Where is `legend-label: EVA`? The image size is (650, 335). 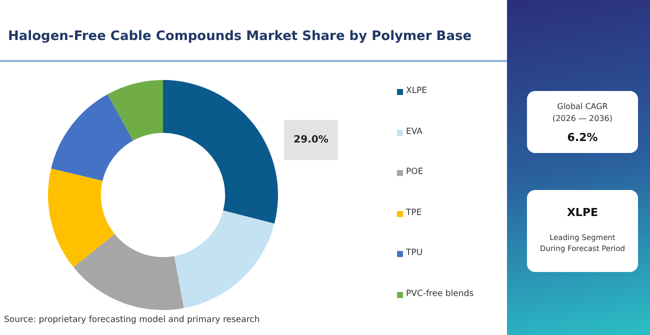 legend-label: EVA is located at coordinates (414, 131).